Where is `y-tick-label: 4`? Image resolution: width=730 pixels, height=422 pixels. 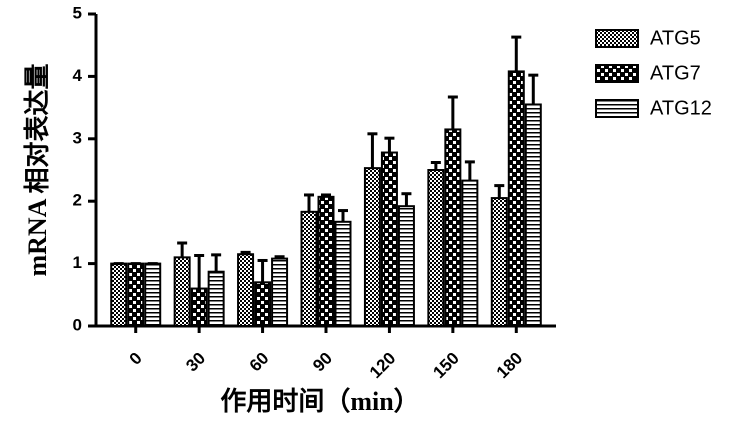 y-tick-label: 4 is located at coordinates (78, 75).